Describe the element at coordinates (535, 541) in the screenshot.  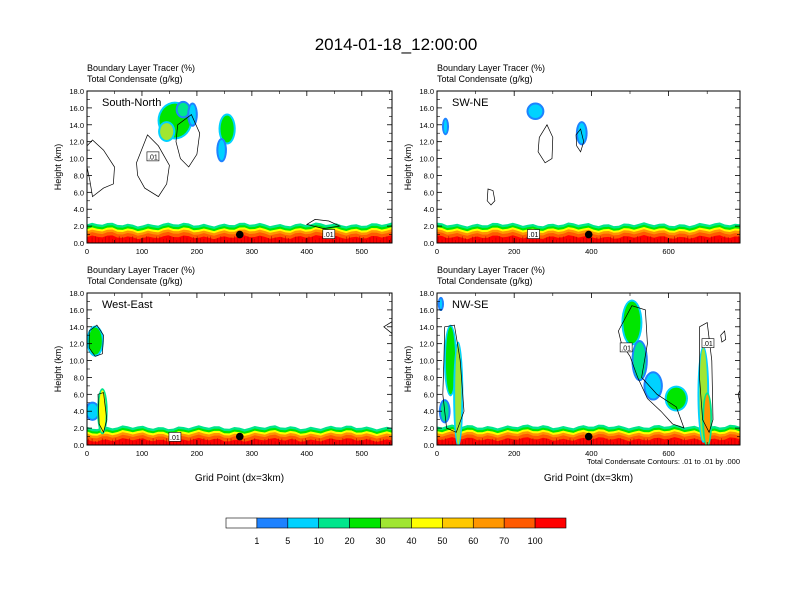
I see `colorbar-label: 100` at that location.